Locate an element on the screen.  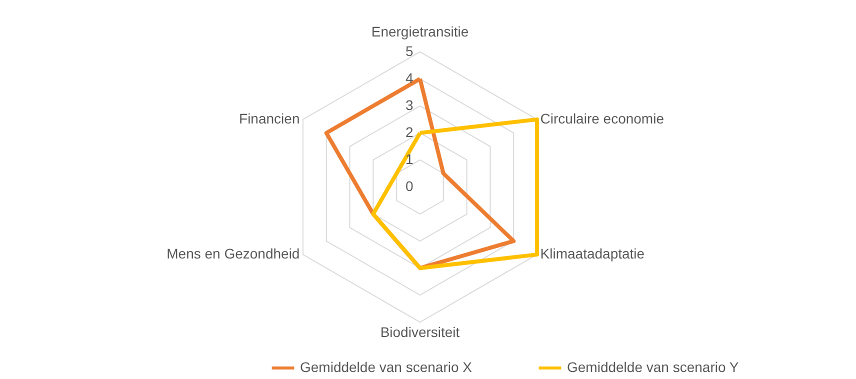
y-tick-label: 3 is located at coordinates (409, 104).